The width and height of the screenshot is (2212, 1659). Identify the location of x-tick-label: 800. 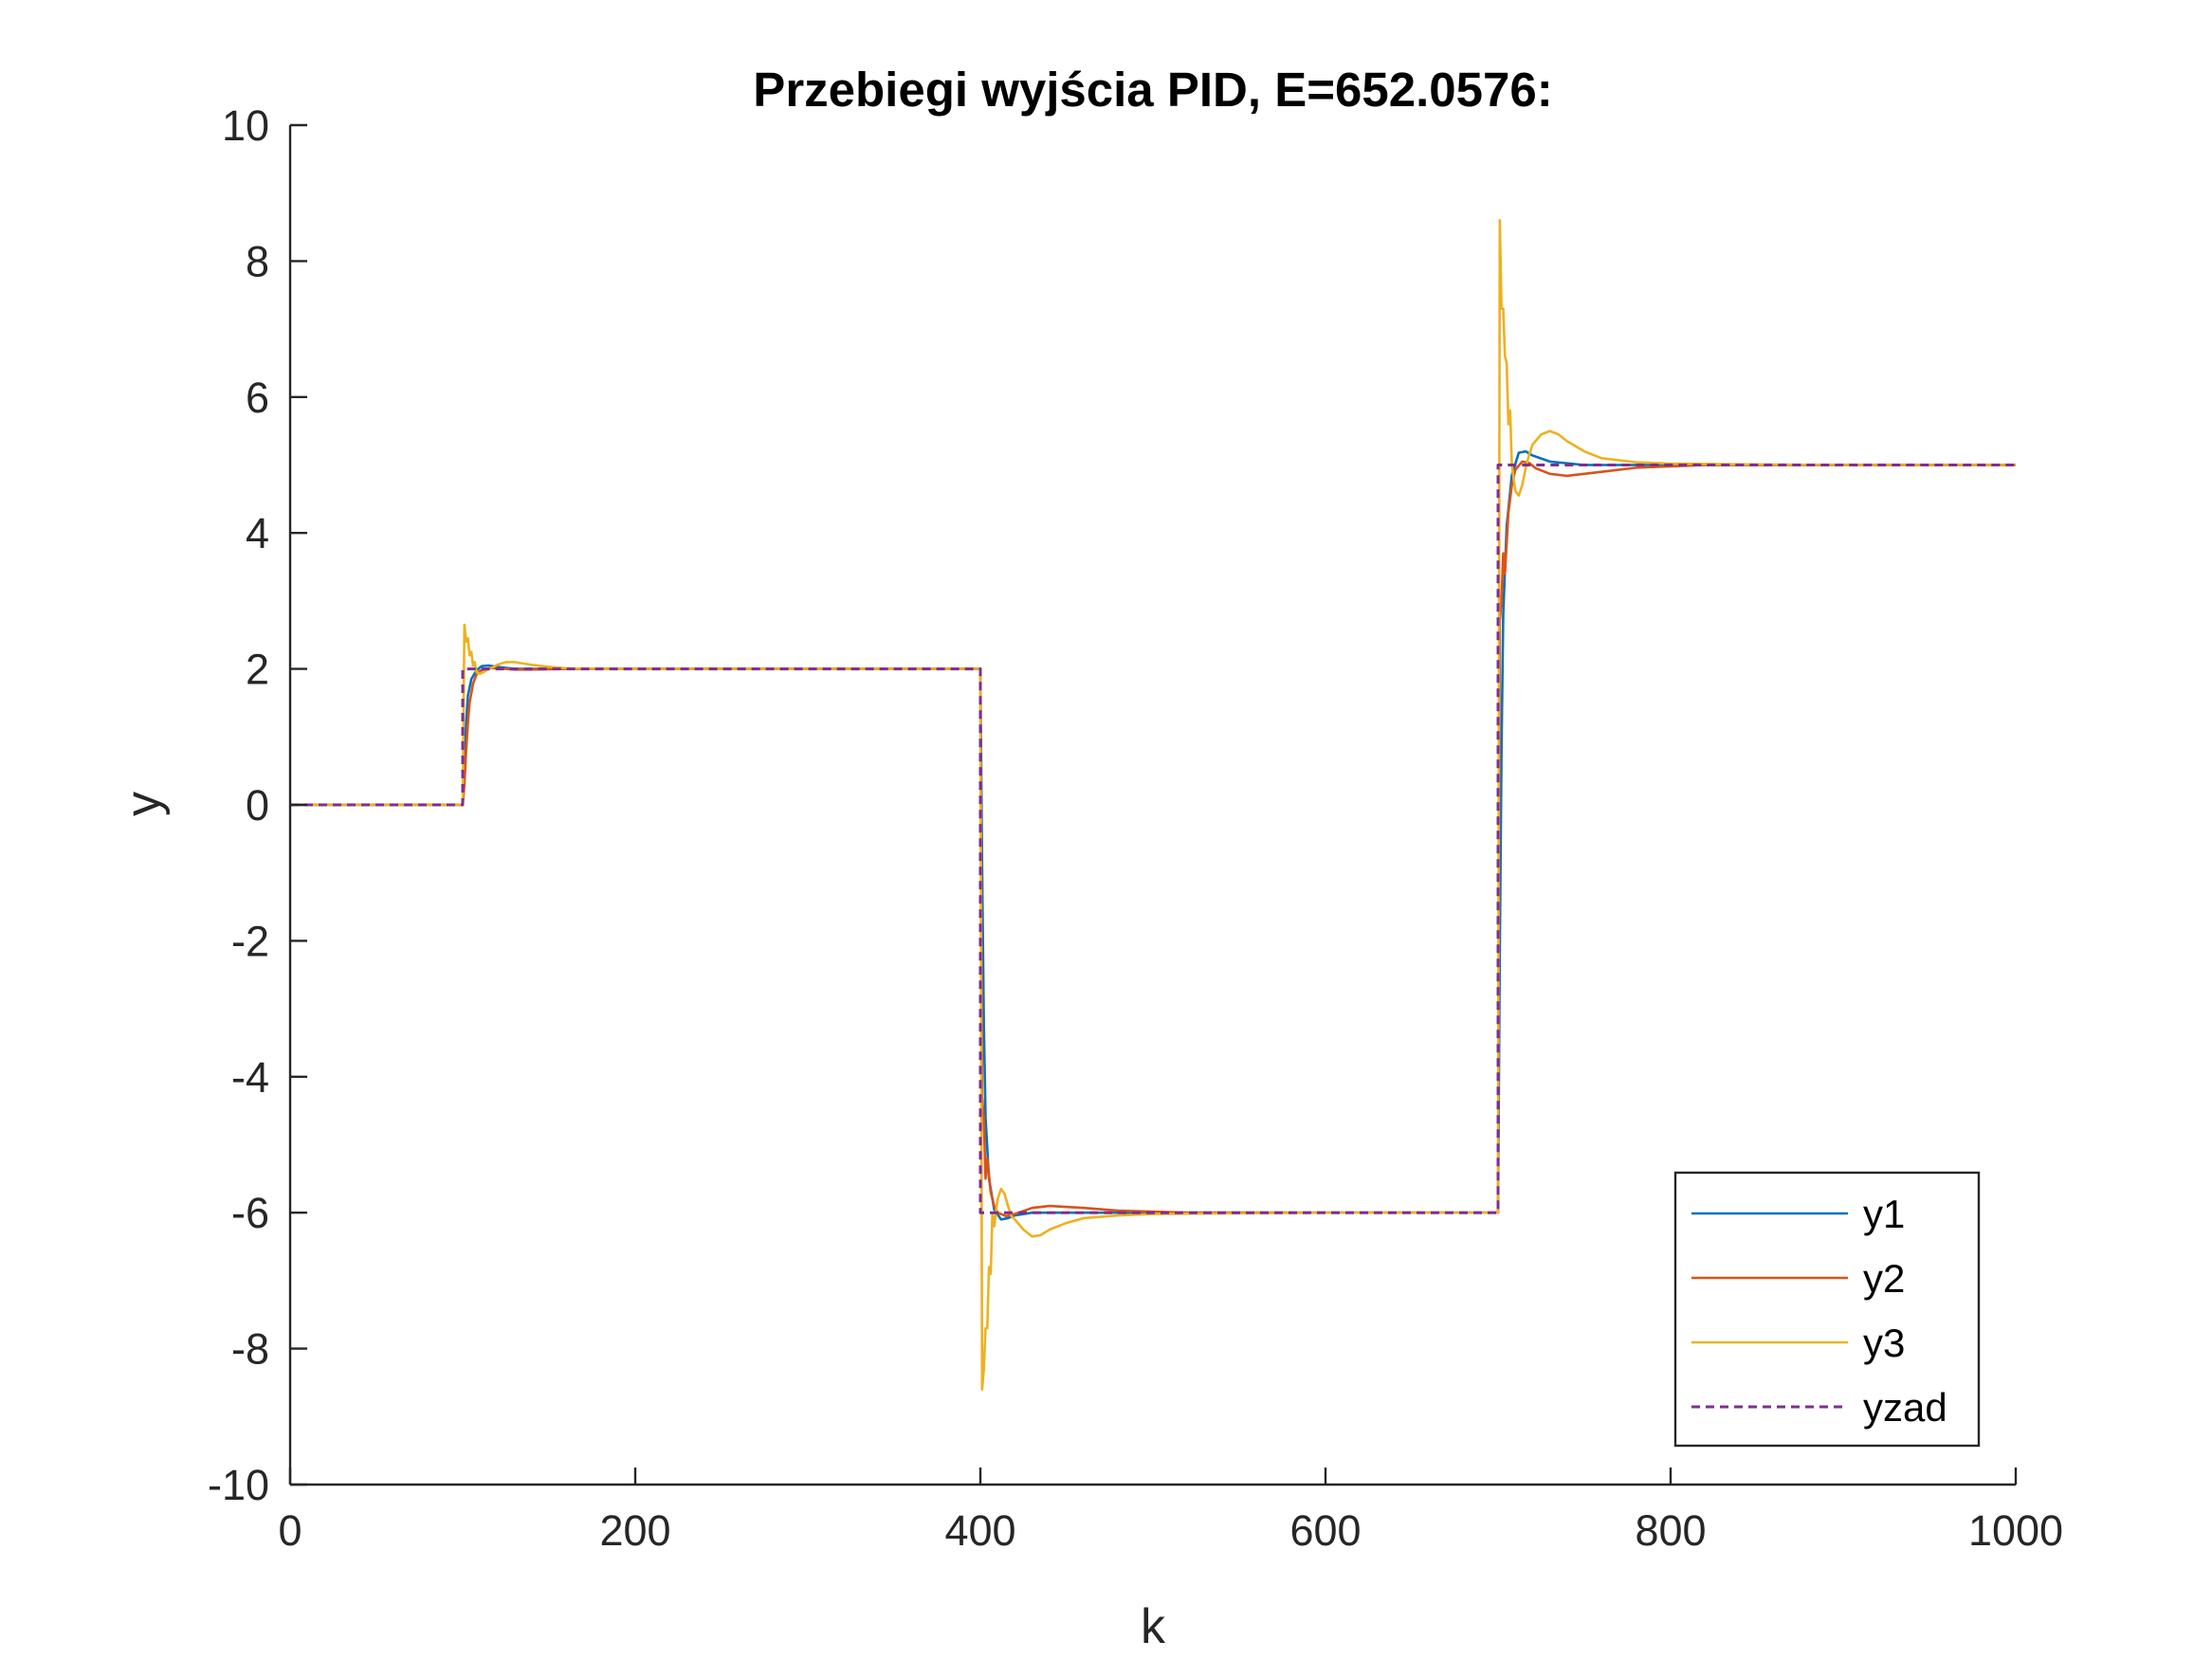
(1670, 1530).